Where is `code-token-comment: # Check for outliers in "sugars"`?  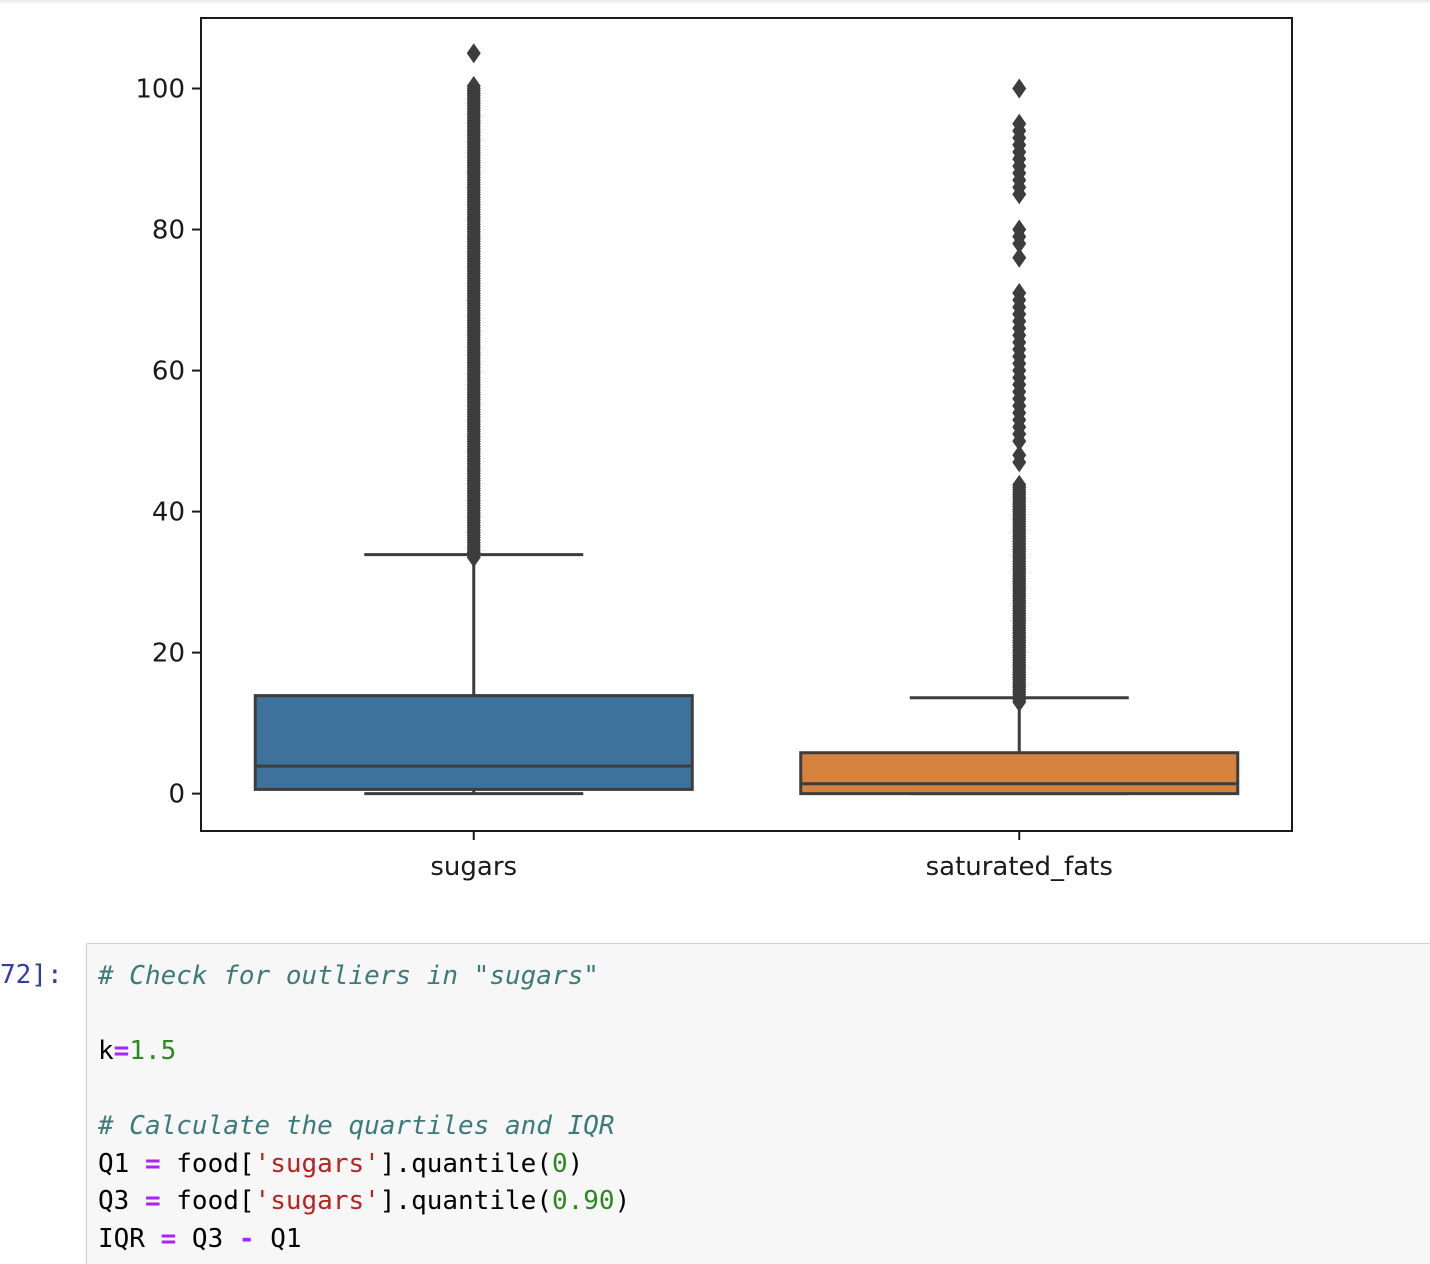
code-token-comment: # Check for outliers in "sugars" is located at coordinates (348, 976).